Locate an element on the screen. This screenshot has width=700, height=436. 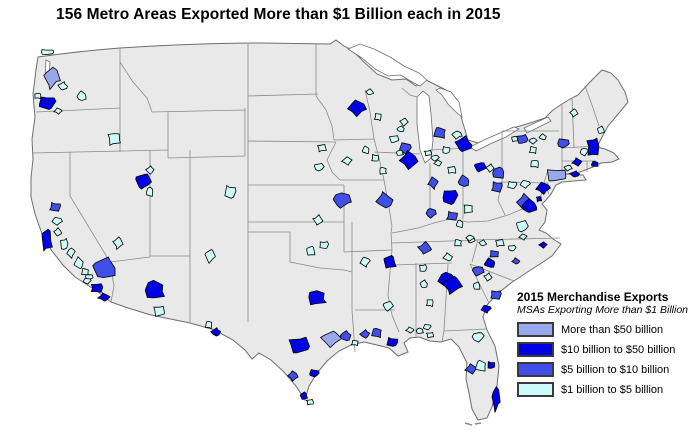
lake-superior is located at coordinates (387, 65).